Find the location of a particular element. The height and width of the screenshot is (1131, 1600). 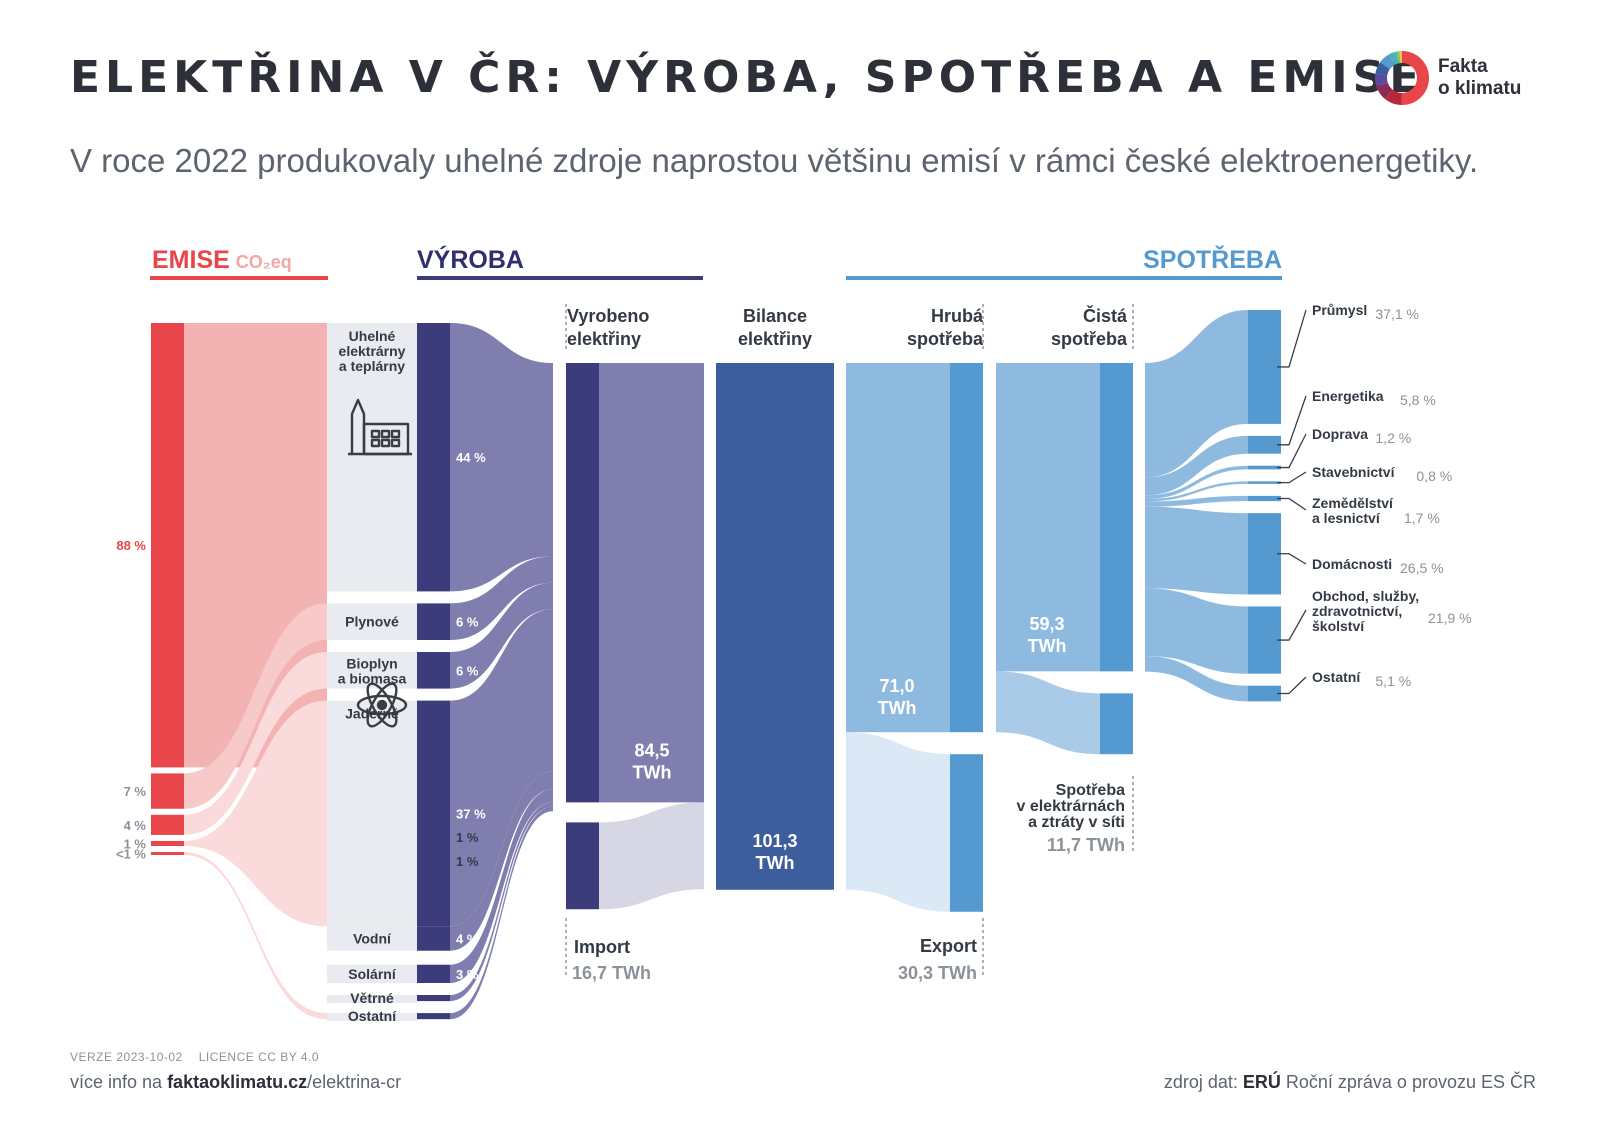

info-domain-link: faktaoklimatu.cz is located at coordinates (237, 1082).